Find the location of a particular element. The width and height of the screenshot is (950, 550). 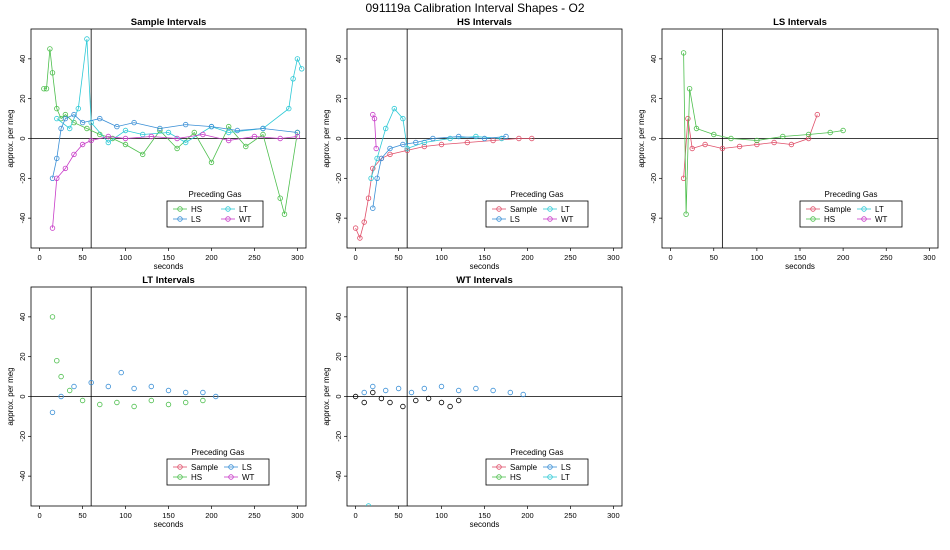

legend-label: LT is located at coordinates (565, 477).